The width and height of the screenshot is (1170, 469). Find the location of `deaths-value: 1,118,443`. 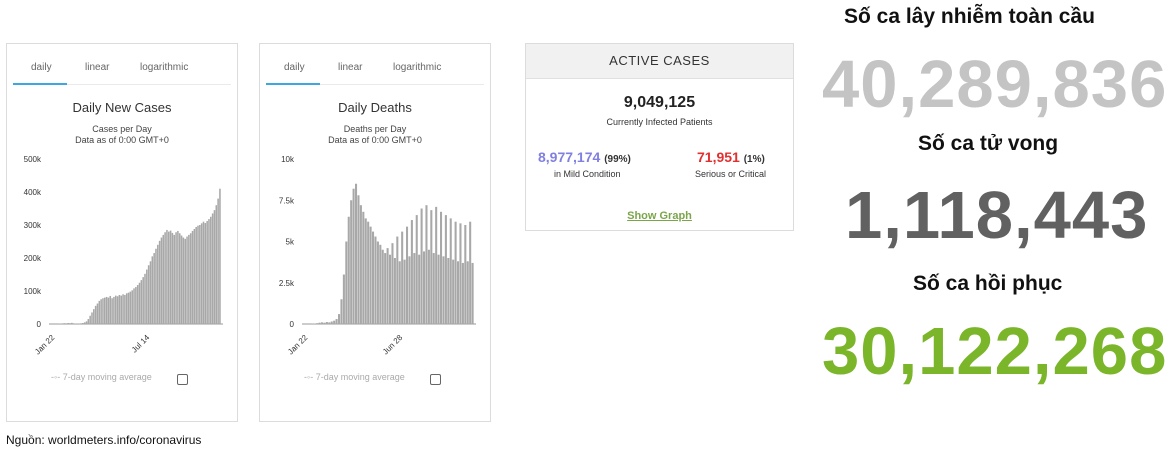

deaths-value: 1,118,443 is located at coordinates (997, 215).